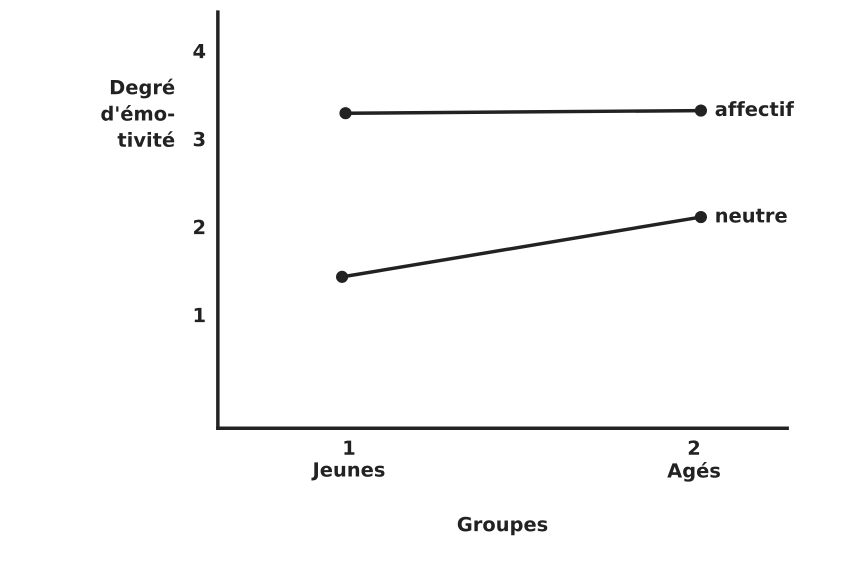  What do you see at coordinates (347, 460) in the screenshot?
I see `x-tick-label: 1 Jeunes` at bounding box center [347, 460].